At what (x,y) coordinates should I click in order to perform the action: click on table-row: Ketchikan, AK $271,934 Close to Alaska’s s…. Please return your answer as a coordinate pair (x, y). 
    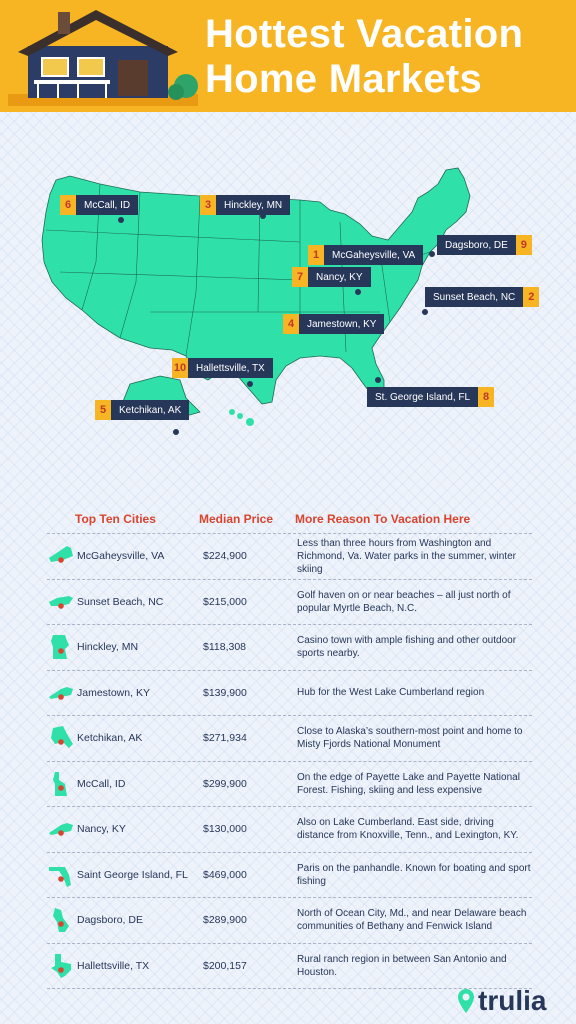
    Looking at the image, I should click on (289, 738).